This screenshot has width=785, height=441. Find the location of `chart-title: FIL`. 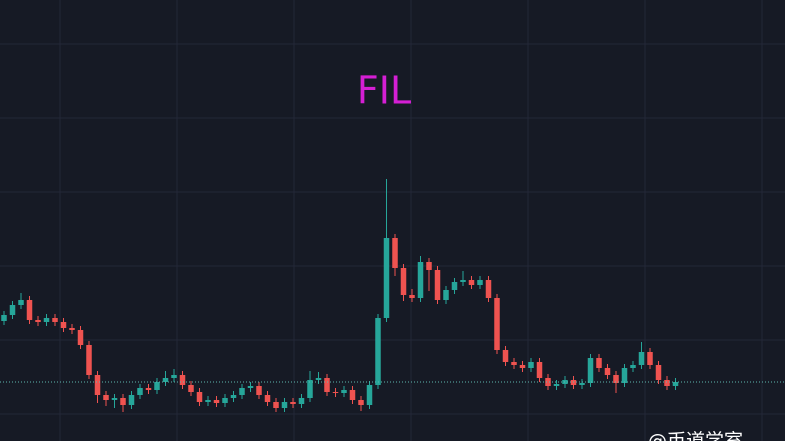

chart-title: FIL is located at coordinates (384, 91).